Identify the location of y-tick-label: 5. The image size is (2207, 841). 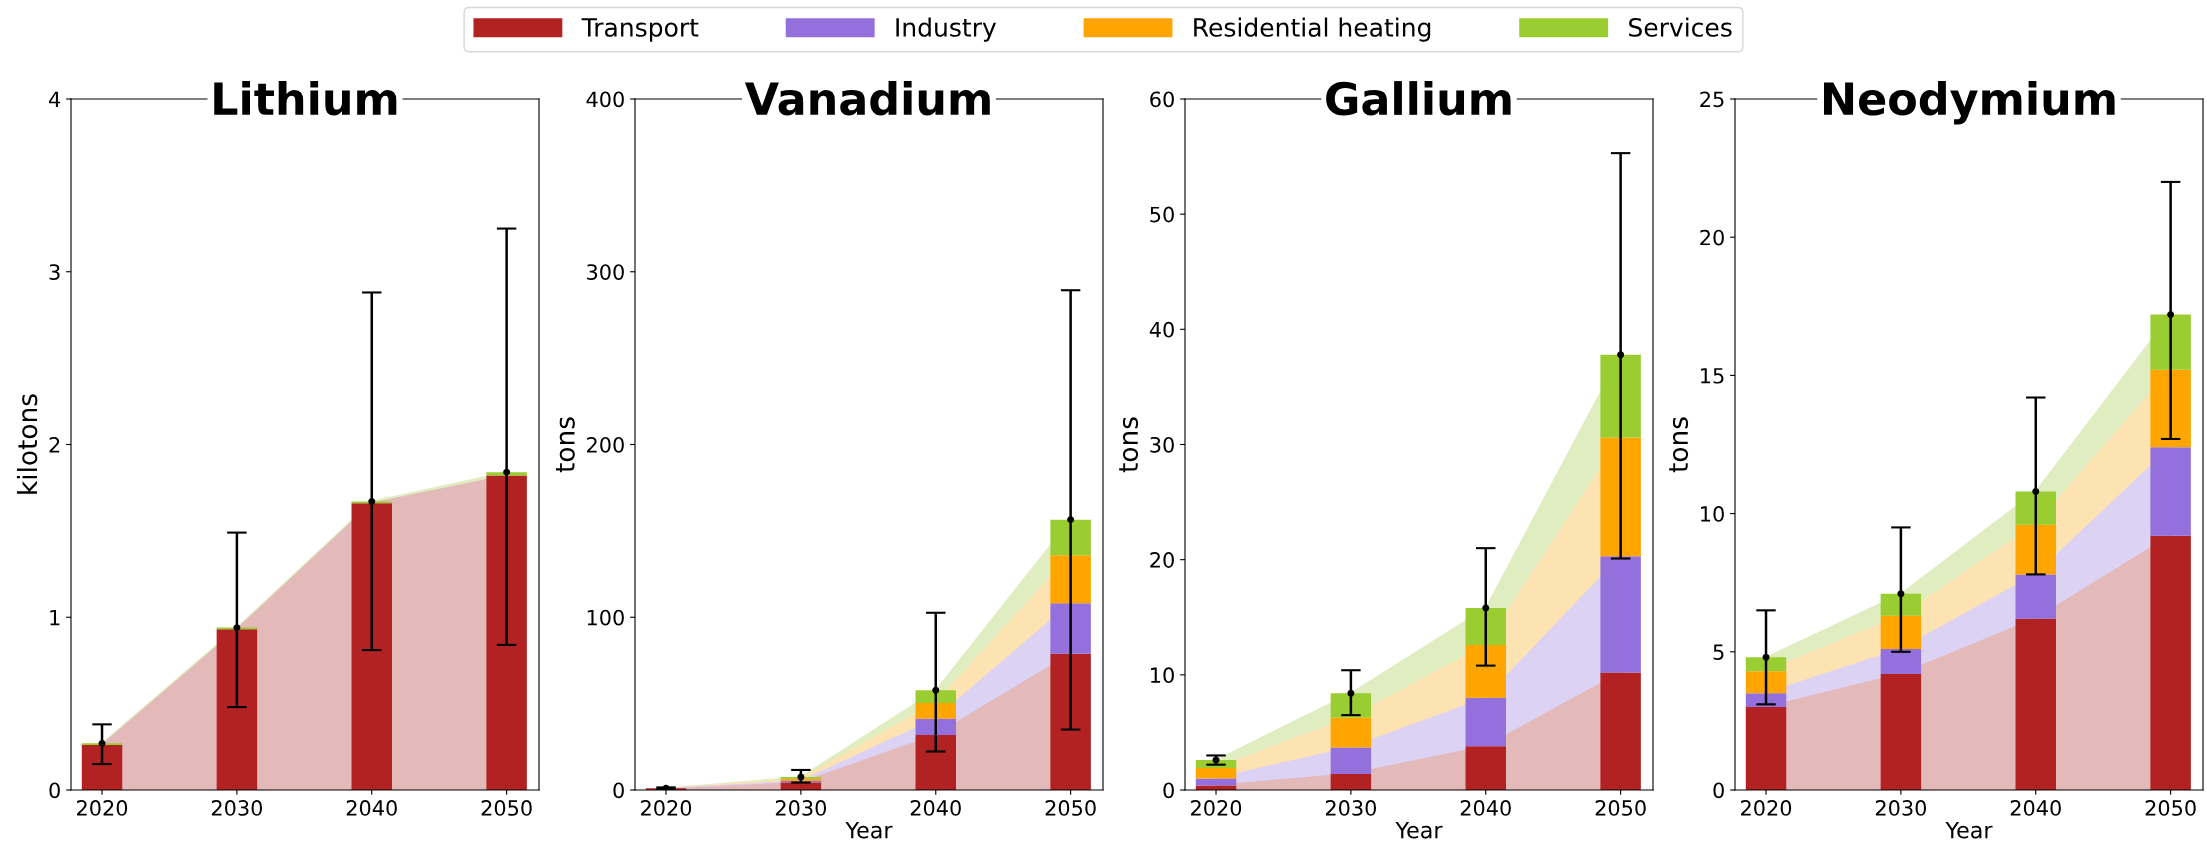
(1718, 652).